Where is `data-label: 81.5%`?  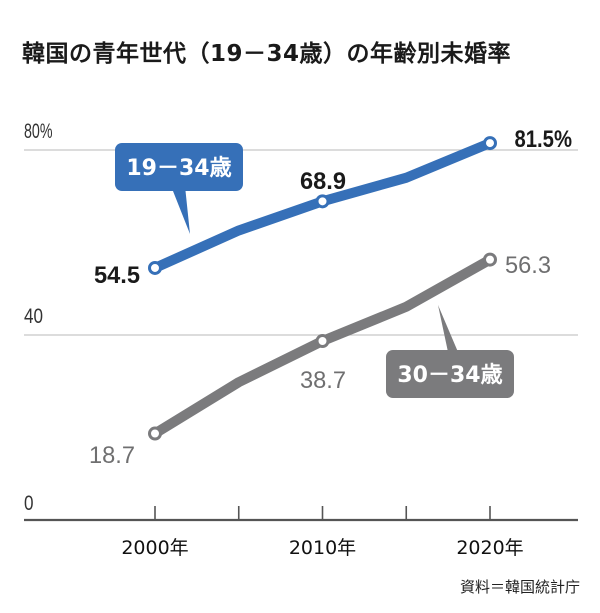 data-label: 81.5% is located at coordinates (544, 139).